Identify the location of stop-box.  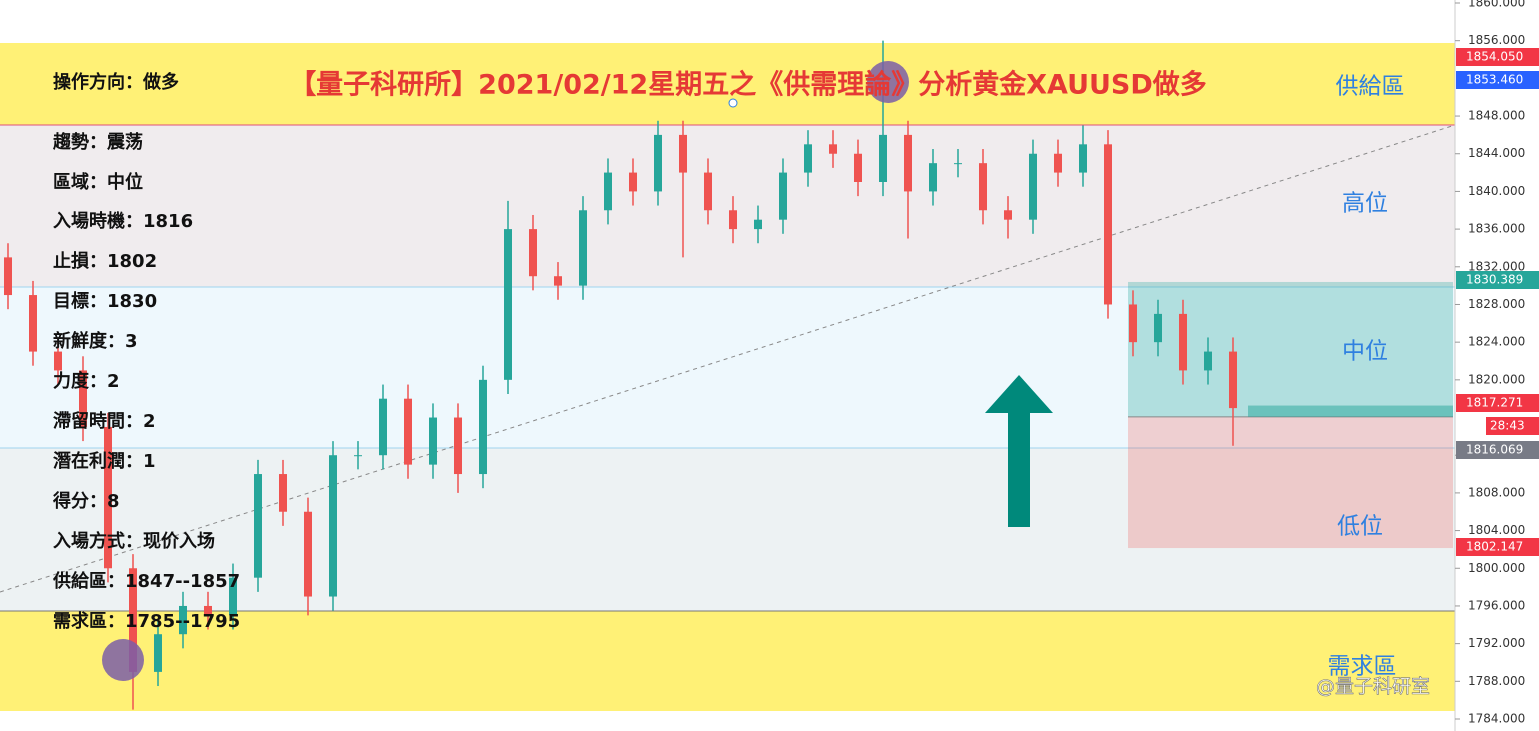
(1290, 482).